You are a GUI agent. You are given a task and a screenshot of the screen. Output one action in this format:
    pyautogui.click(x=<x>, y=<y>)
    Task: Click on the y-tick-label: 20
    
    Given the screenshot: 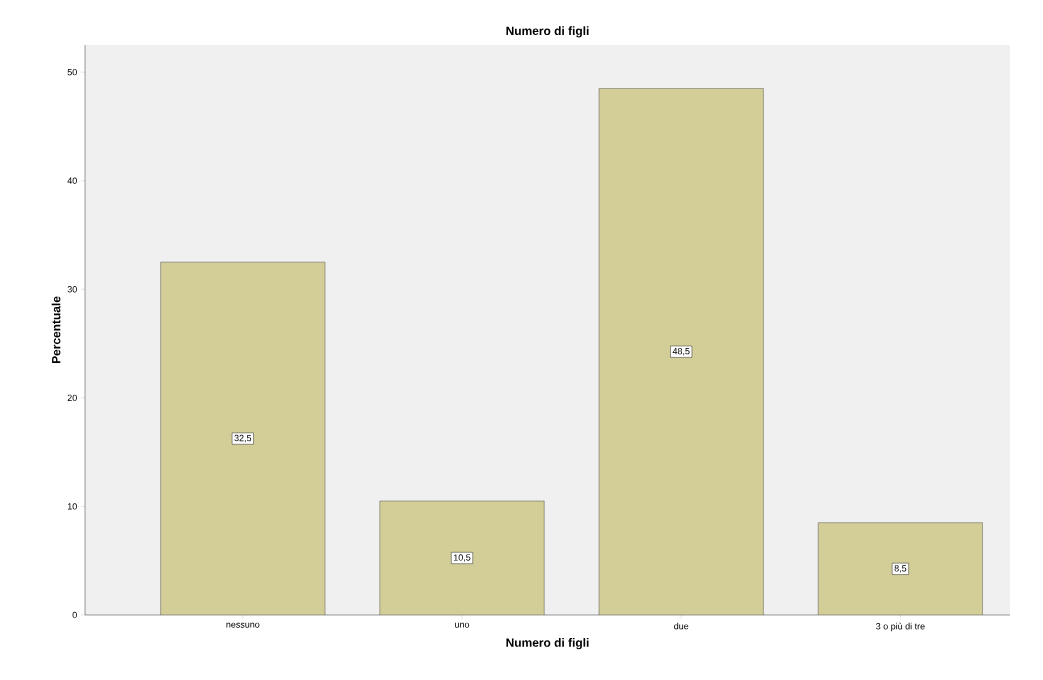 What is the action you would take?
    pyautogui.click(x=72, y=398)
    